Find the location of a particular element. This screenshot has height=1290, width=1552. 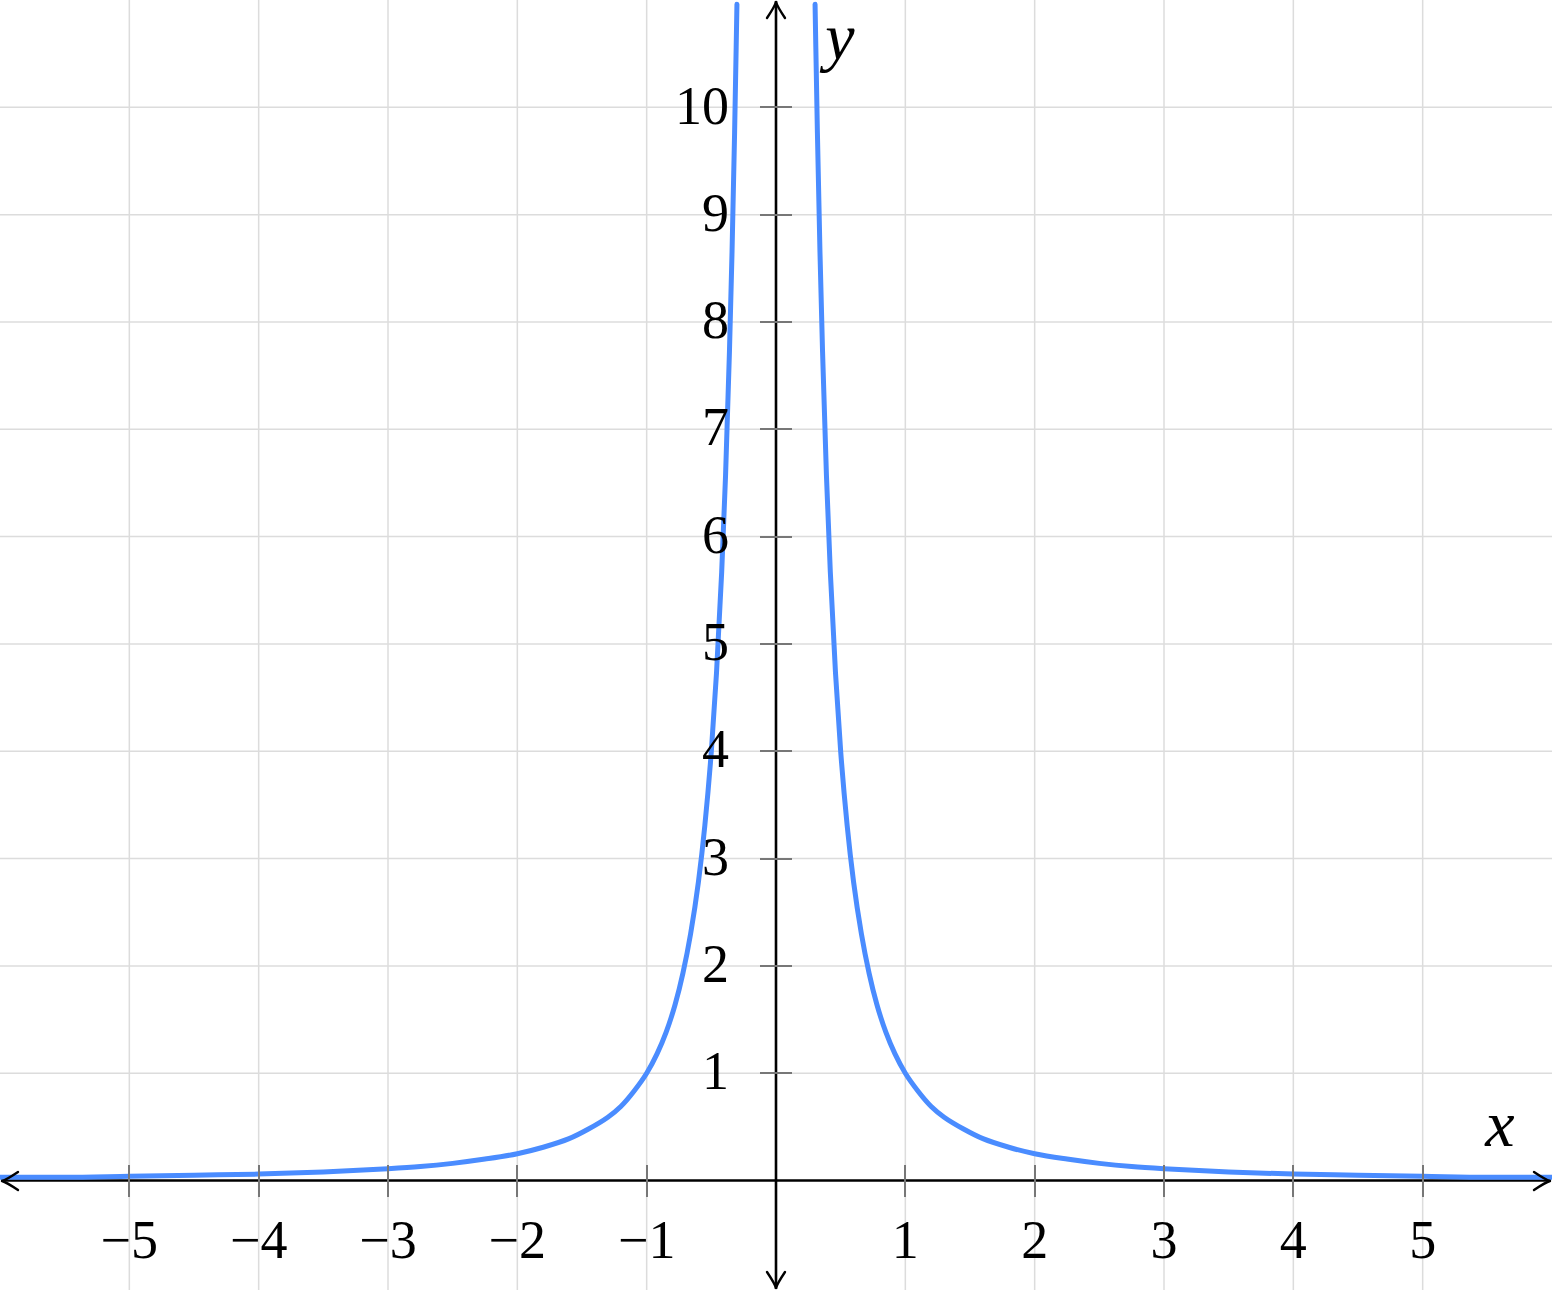

y-tick-label: 8 is located at coordinates (715, 320).